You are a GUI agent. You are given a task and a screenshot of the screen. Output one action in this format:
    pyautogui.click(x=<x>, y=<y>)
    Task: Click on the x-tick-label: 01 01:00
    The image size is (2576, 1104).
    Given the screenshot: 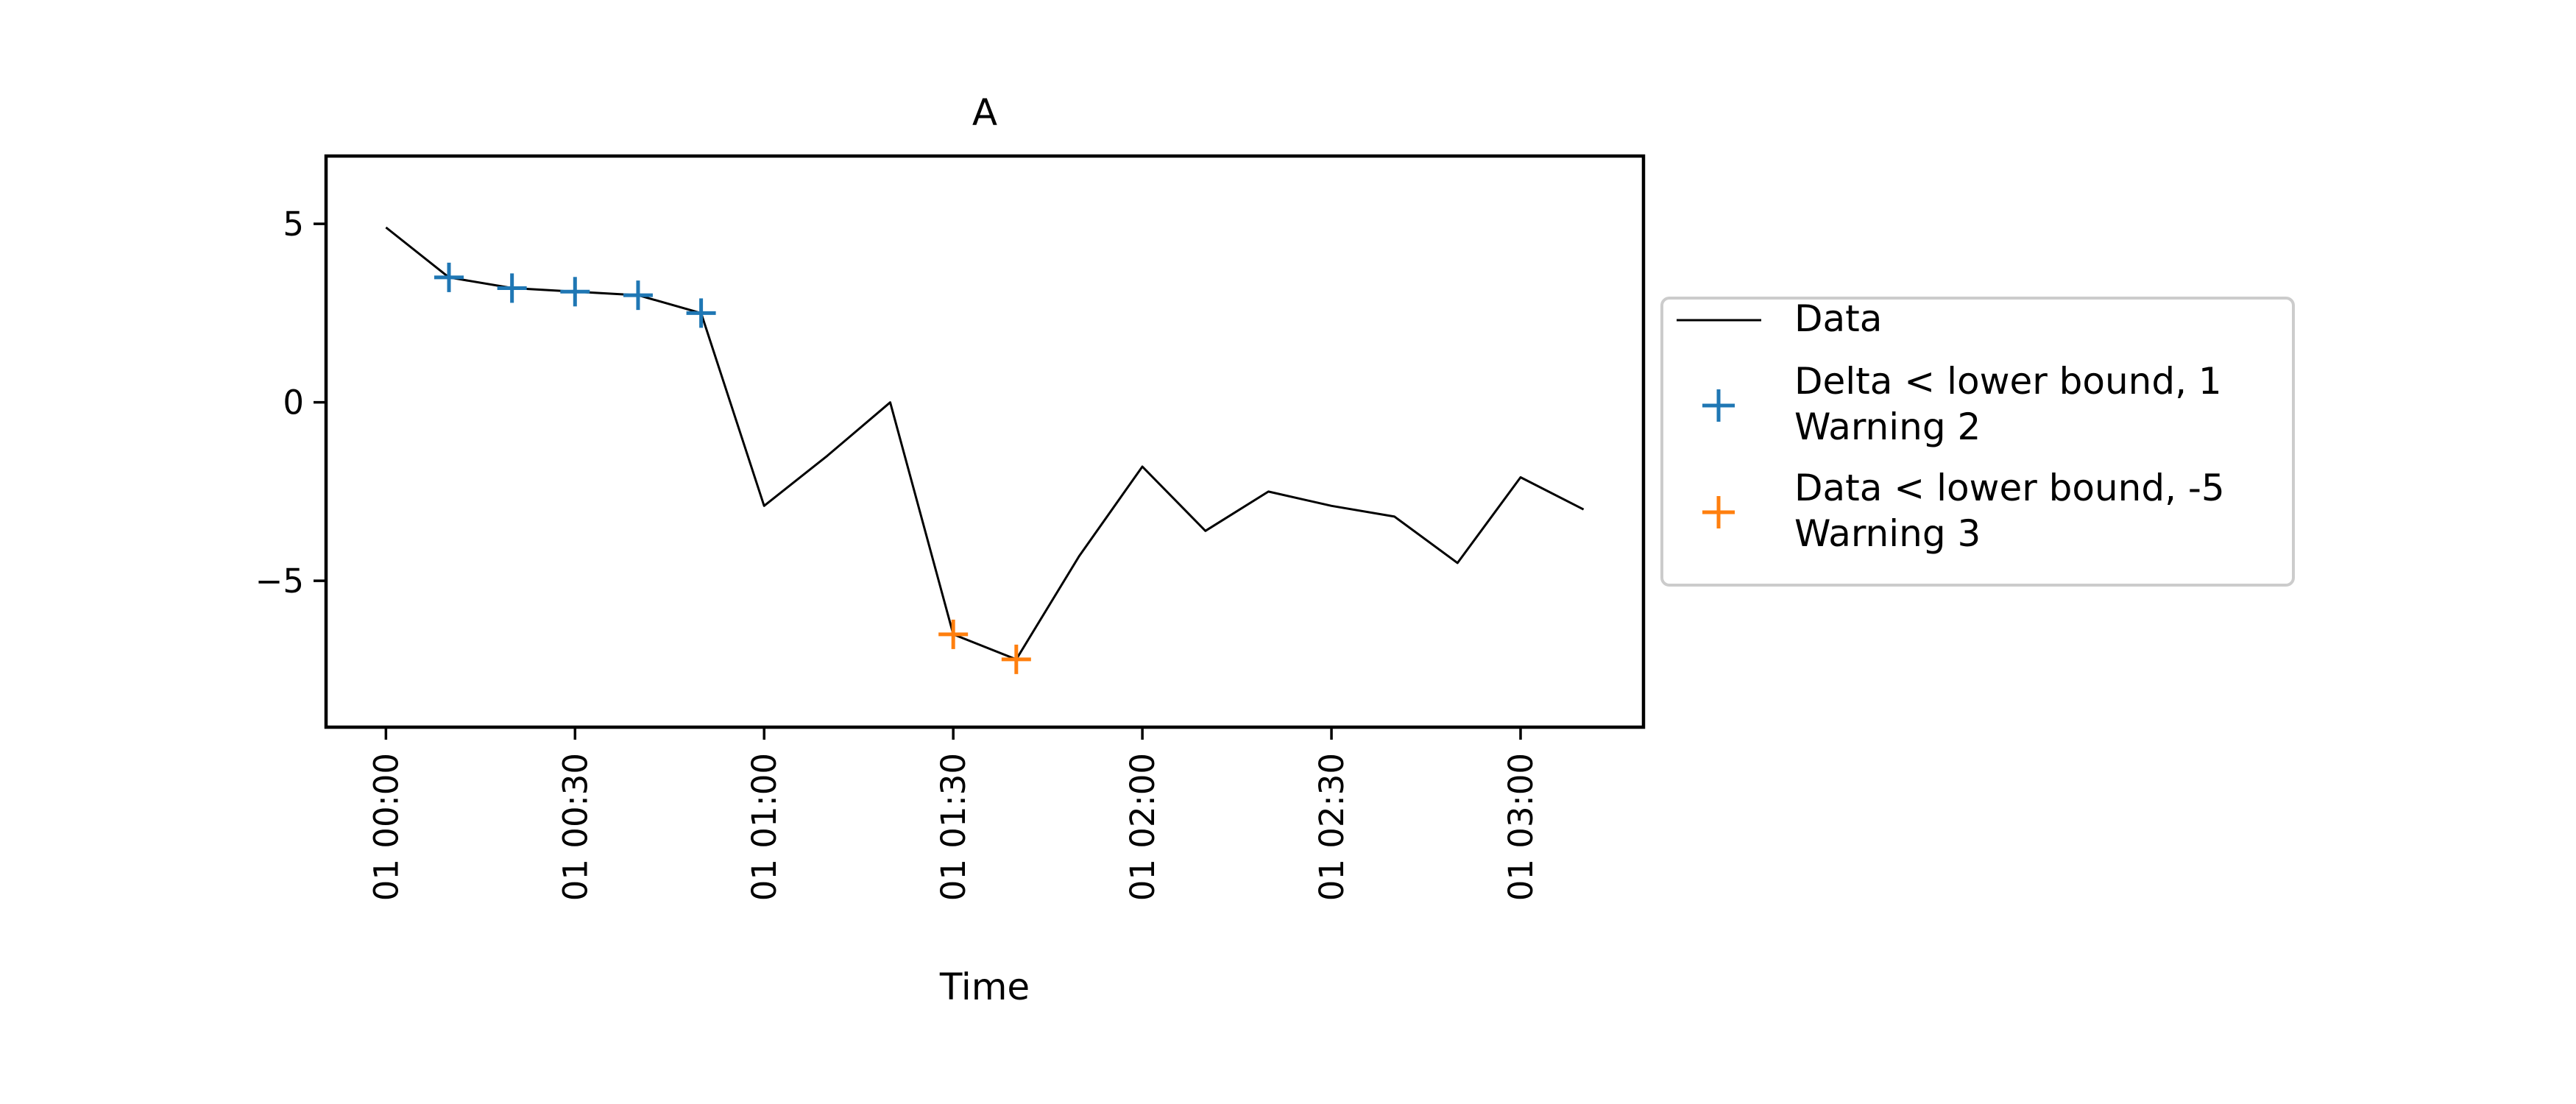 What is the action you would take?
    pyautogui.click(x=764, y=827)
    